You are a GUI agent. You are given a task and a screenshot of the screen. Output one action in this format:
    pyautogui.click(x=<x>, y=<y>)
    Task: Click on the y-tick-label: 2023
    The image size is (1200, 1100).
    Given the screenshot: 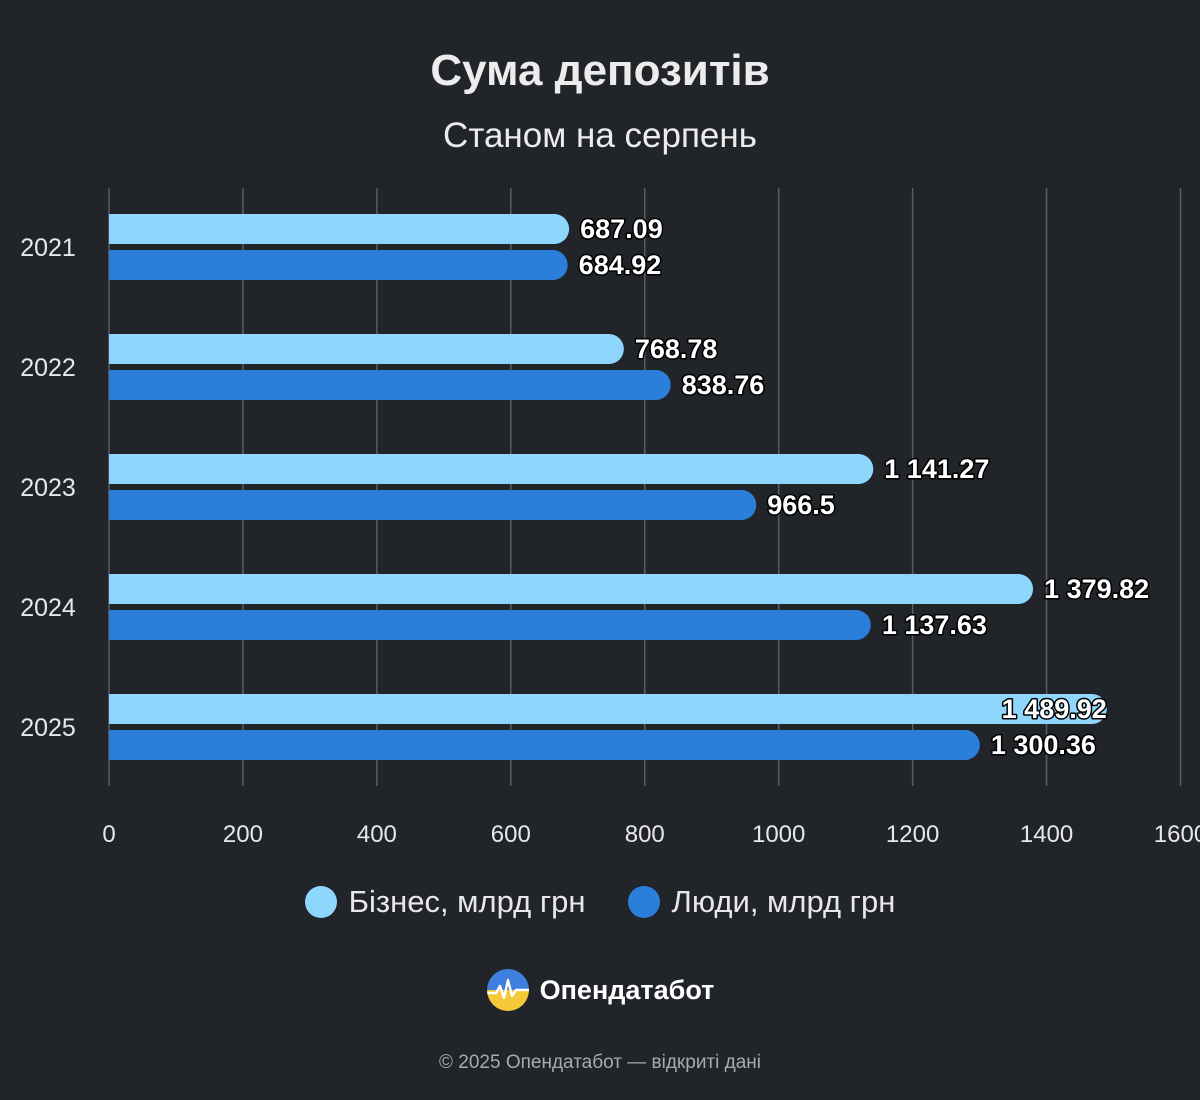 What is the action you would take?
    pyautogui.click(x=48, y=488)
    